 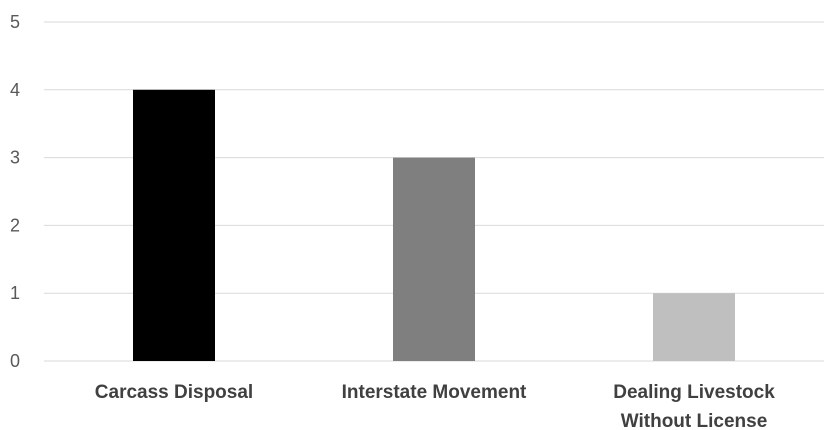 What do you see at coordinates (174, 392) in the screenshot?
I see `x-category-label: Carcass Disposal` at bounding box center [174, 392].